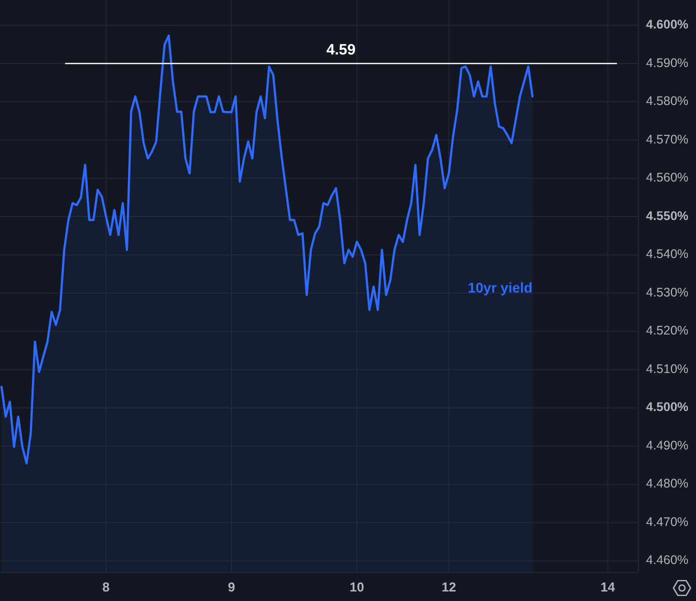 Image resolution: width=696 pixels, height=601 pixels. What do you see at coordinates (667, 177) in the screenshot?
I see `y-tick-label: 4.560%` at bounding box center [667, 177].